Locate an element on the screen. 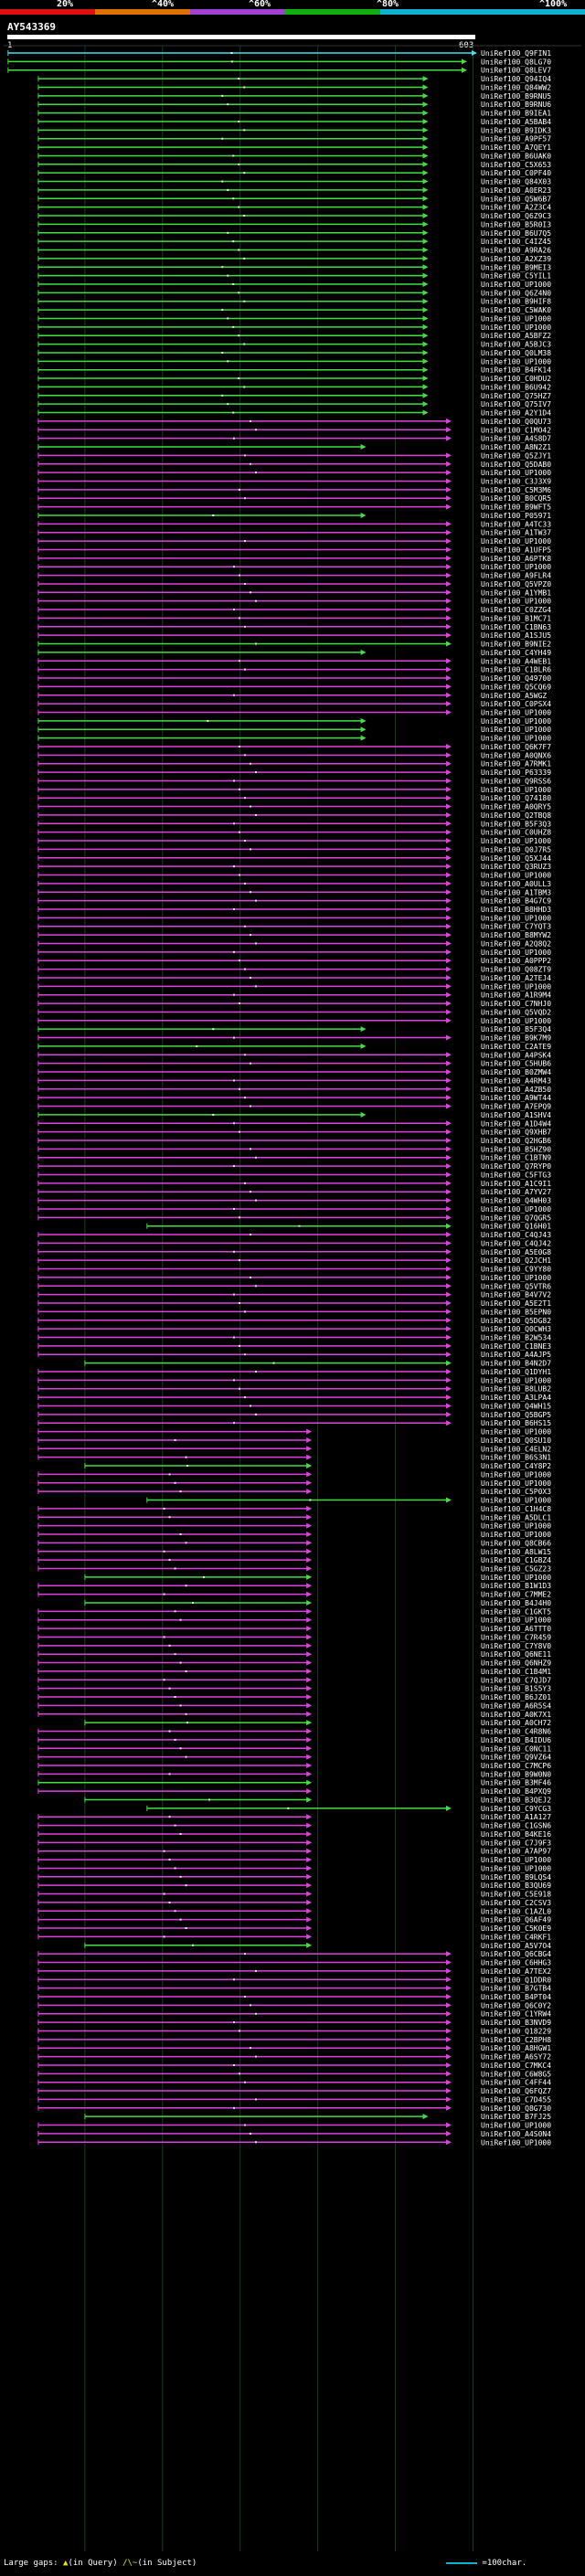  hit-label: UniRef100_A2Y1D4 is located at coordinates (516, 413).